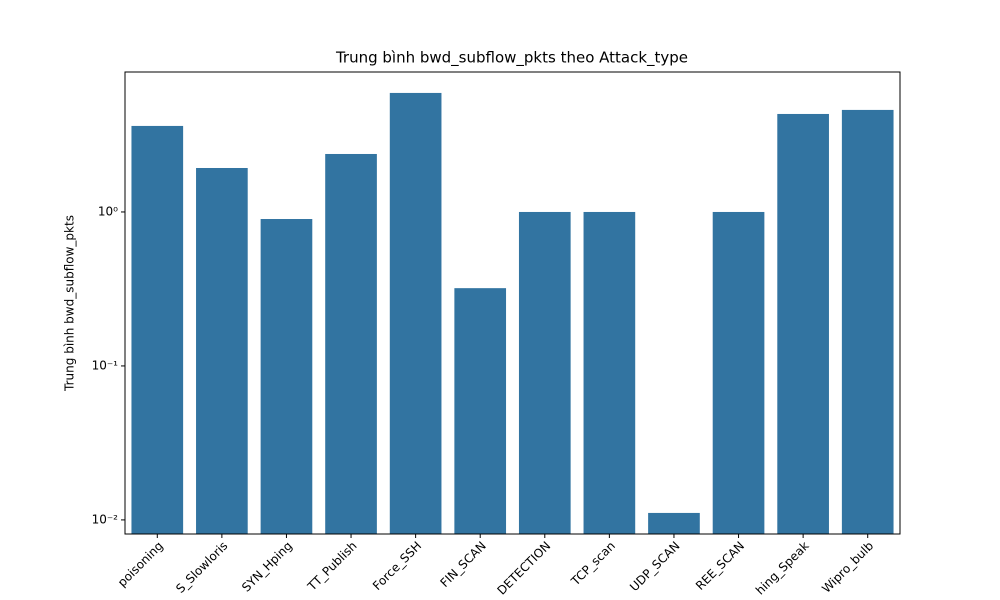 This screenshot has height=600, width=1000. I want to click on x-tick-label: TT_Publish, so click(331, 566).